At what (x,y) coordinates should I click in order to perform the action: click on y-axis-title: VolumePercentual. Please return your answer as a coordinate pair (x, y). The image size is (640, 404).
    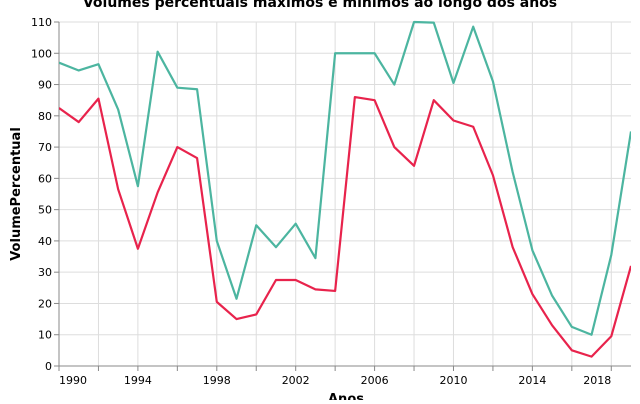
    Looking at the image, I should click on (16, 194).